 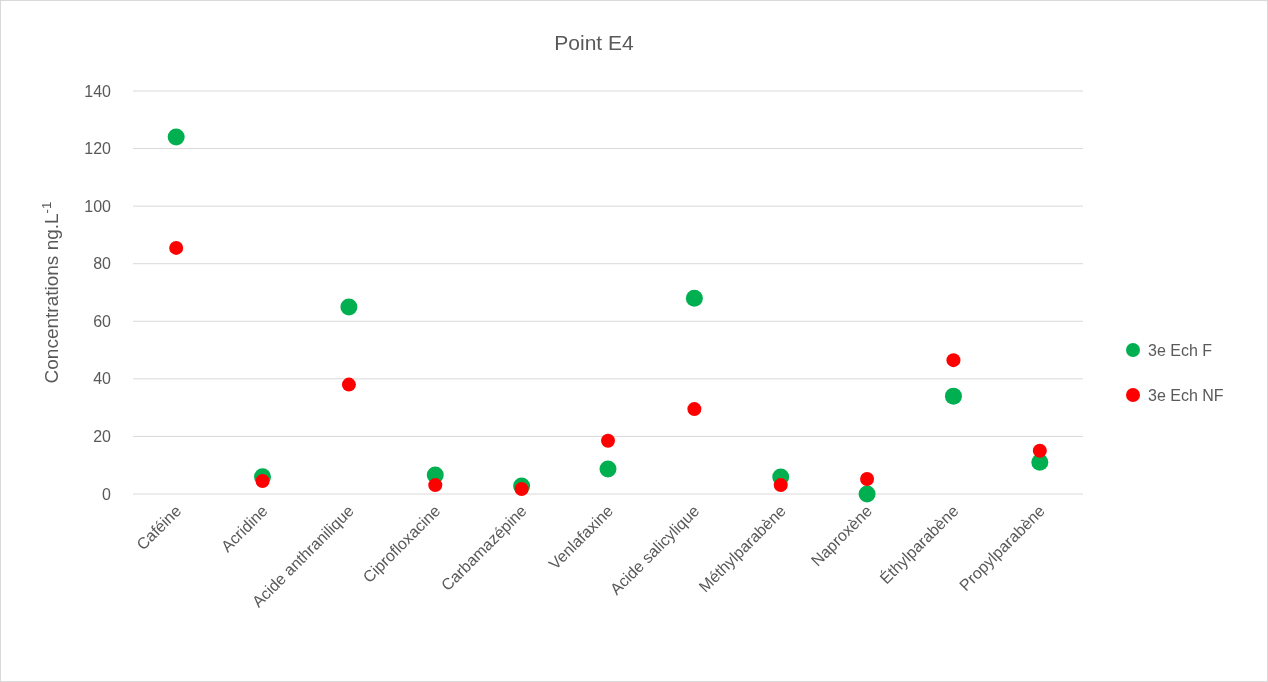 What do you see at coordinates (102, 437) in the screenshot?
I see `y-tick-label: 20` at bounding box center [102, 437].